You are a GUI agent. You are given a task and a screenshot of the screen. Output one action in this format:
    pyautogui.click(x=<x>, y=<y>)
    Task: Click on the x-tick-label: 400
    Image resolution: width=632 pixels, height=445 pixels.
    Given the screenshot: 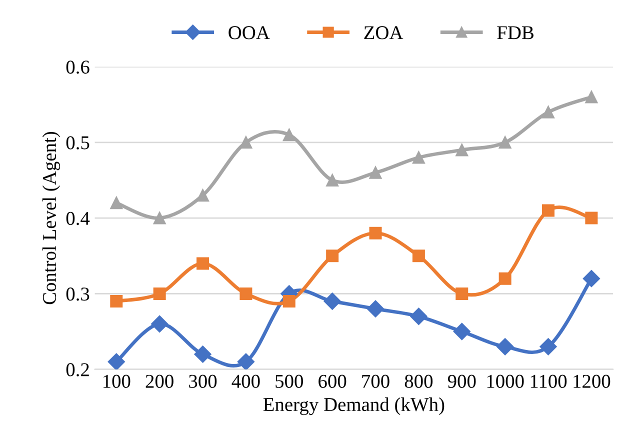 What is the action you would take?
    pyautogui.click(x=246, y=381)
    